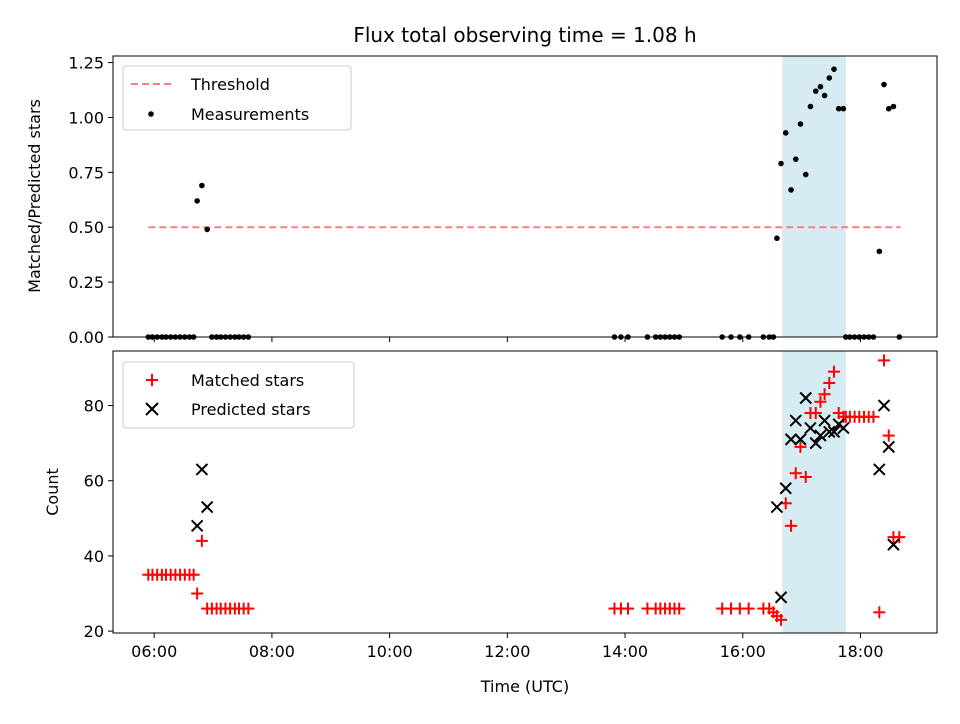 Image resolution: width=960 pixels, height=724 pixels. What do you see at coordinates (390, 651) in the screenshot?
I see `x-tick-label: 10:00` at bounding box center [390, 651].